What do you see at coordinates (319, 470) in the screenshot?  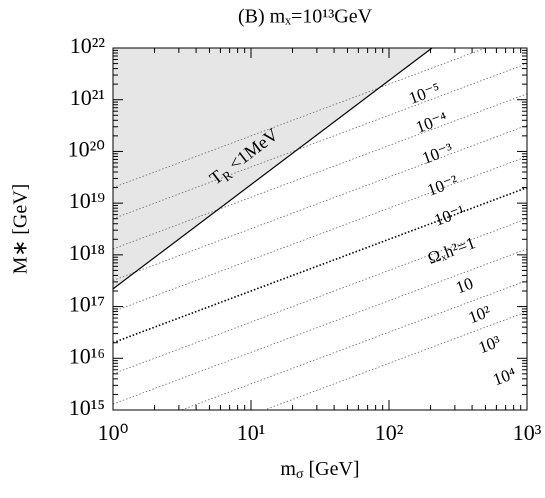 I see `x-axis-label: mσ [GeV]` at bounding box center [319, 470].